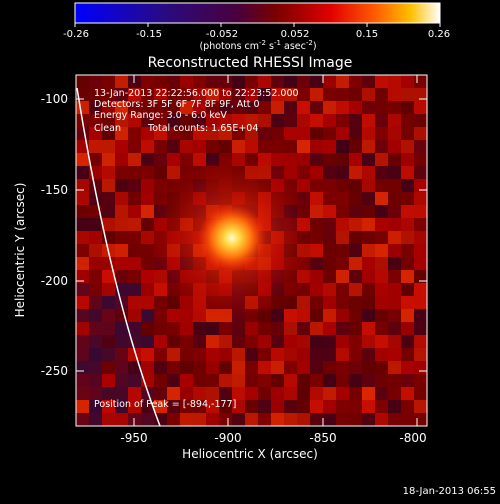  Describe the element at coordinates (54, 371) in the screenshot. I see `y-tick-label: -250` at that location.